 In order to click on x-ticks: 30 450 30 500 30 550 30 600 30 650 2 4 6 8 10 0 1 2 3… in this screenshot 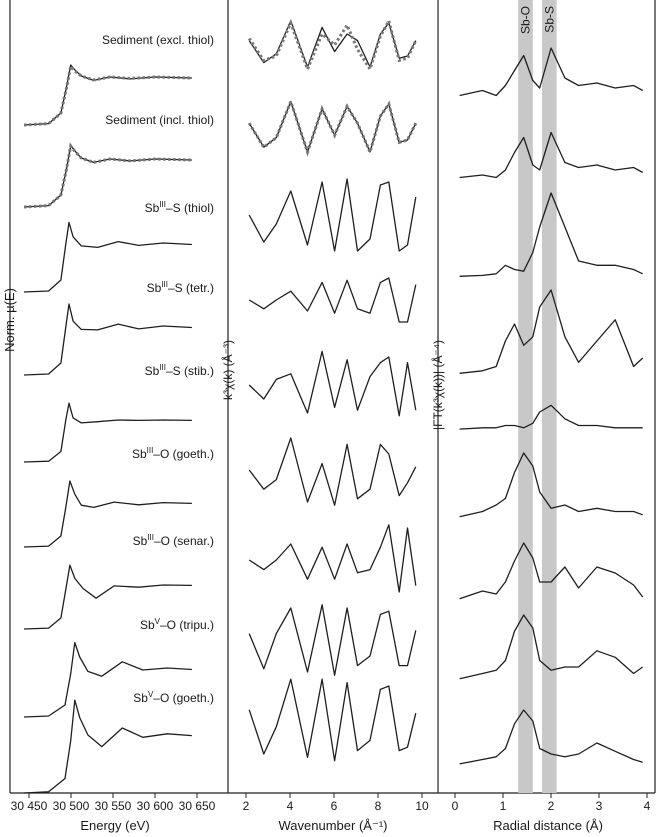, I will do `click(331, 803)`.